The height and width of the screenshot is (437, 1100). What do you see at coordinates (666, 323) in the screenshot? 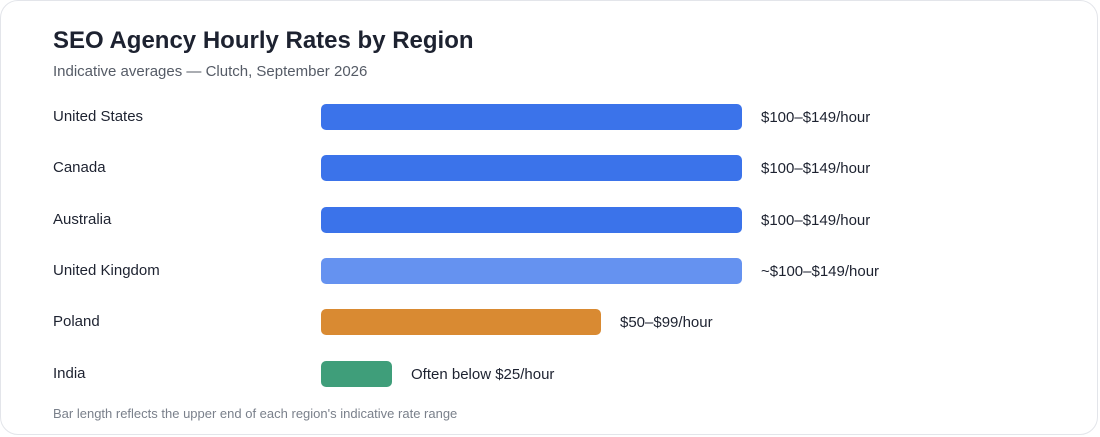
I see `value-label: $50–$99/hour` at bounding box center [666, 323].